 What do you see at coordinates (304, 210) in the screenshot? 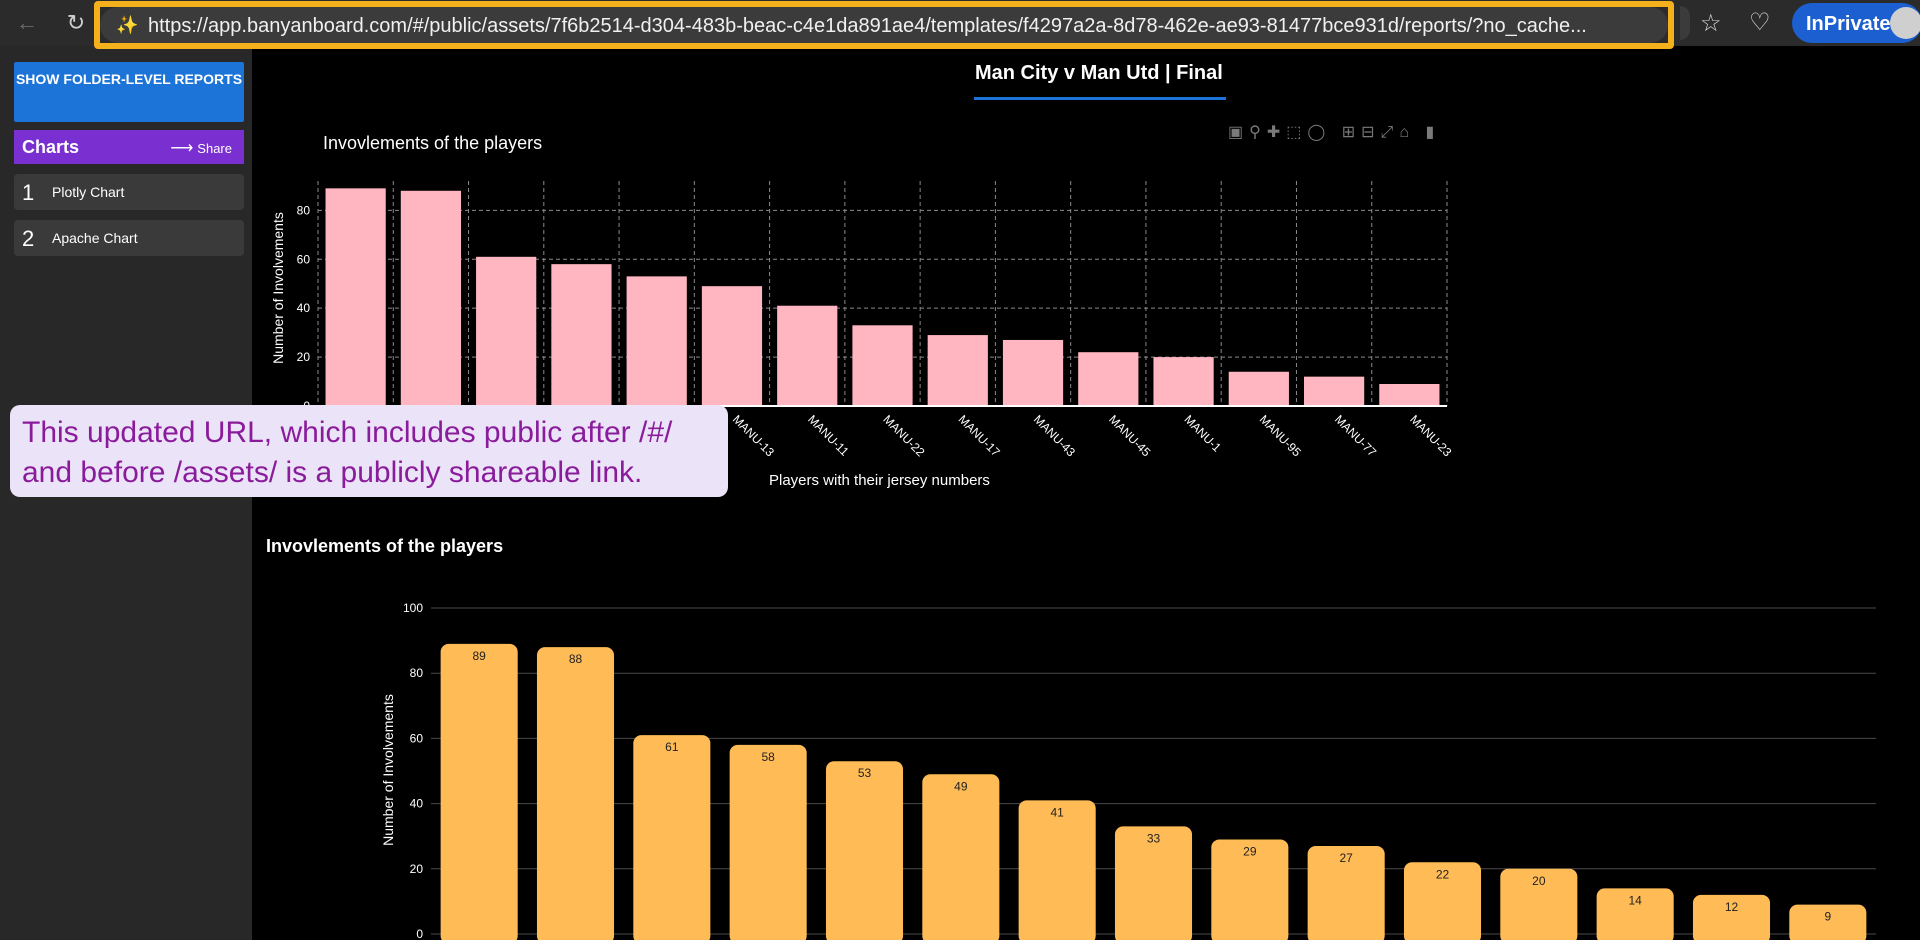
I see `plotly-y-tick-label: 80` at bounding box center [304, 210].